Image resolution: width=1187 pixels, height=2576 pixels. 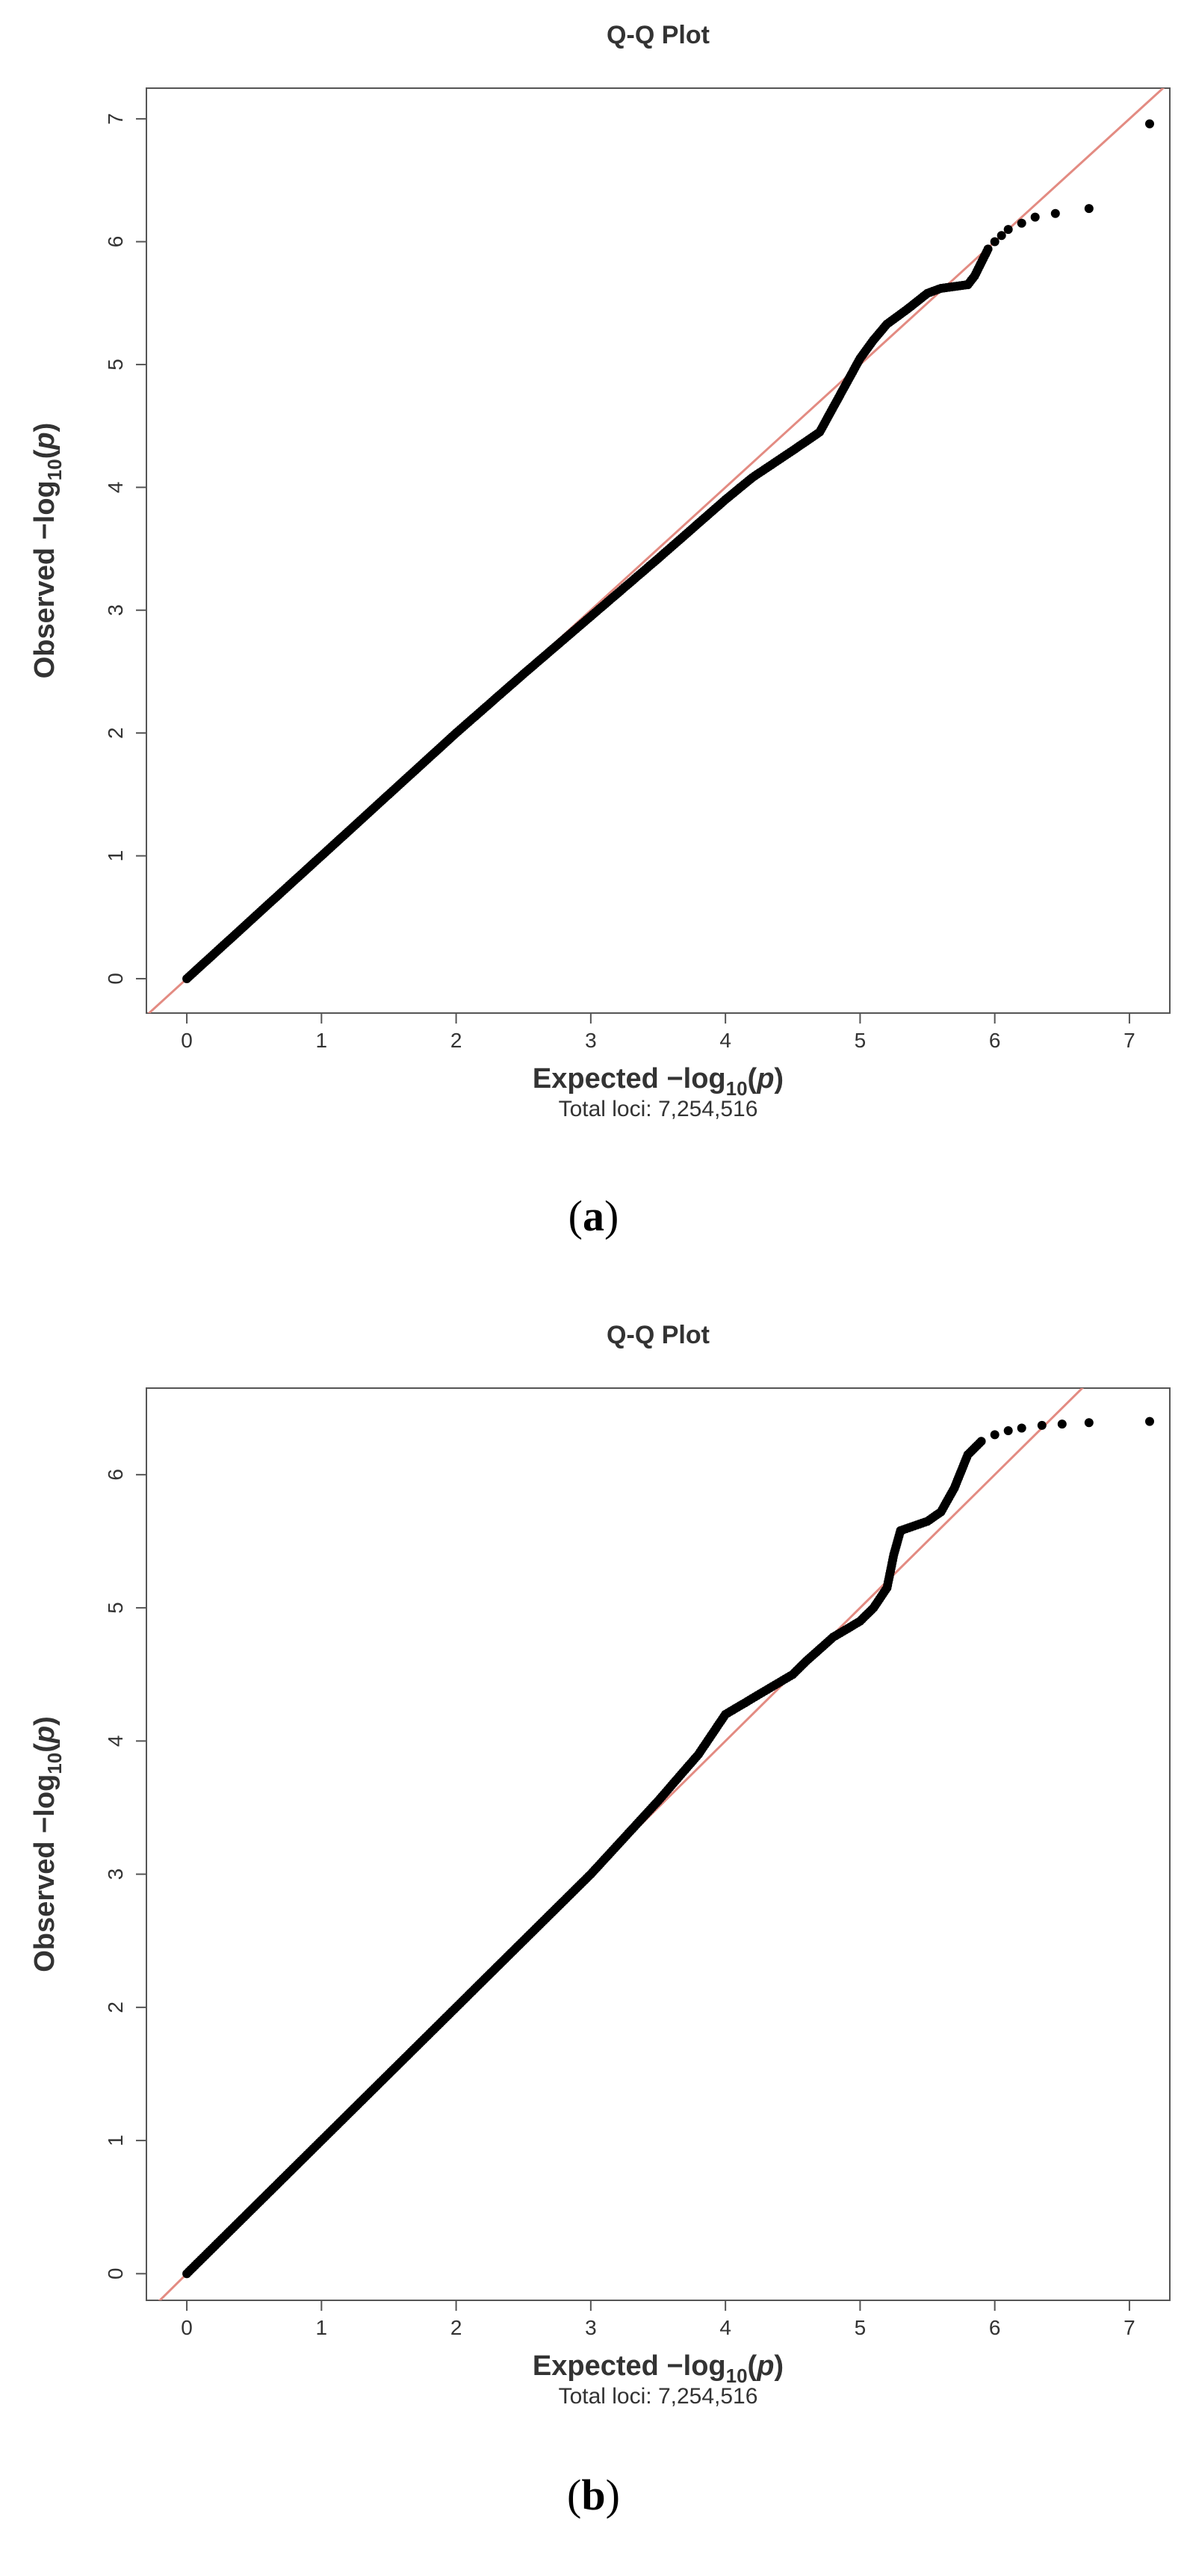 I want to click on caption-b: (b), so click(x=593, y=2495).